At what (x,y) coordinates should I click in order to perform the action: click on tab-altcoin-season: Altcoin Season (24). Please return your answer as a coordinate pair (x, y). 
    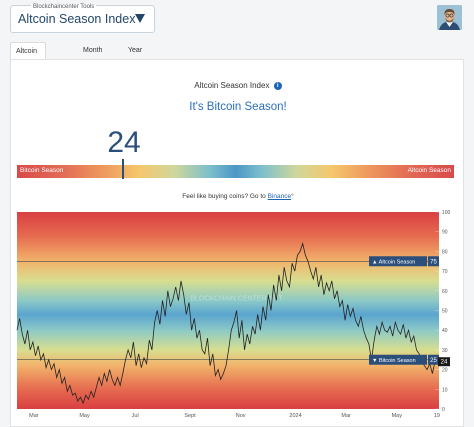
    Looking at the image, I should click on (28, 66).